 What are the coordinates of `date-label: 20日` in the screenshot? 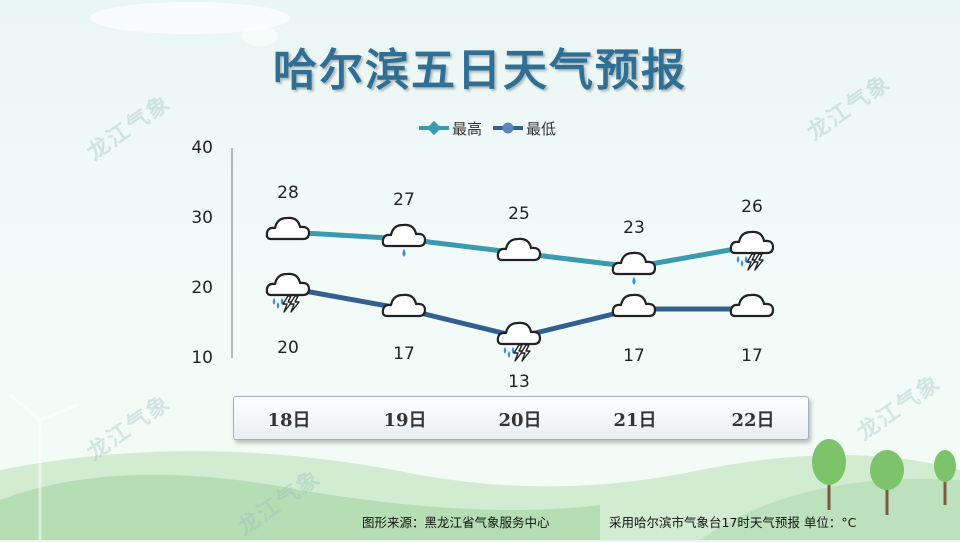 It's located at (520, 420).